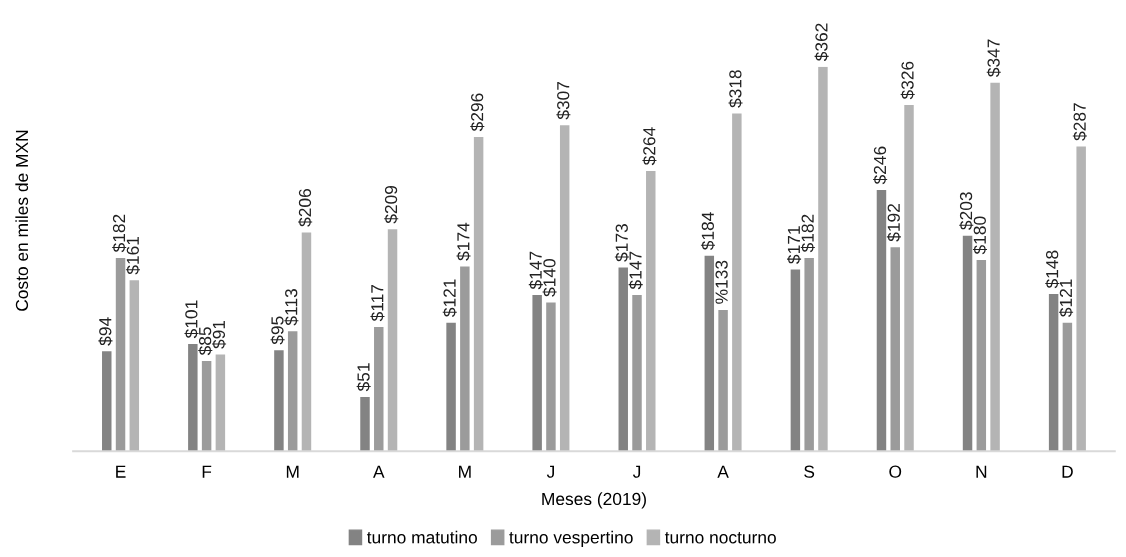 The image size is (1126, 557). I want to click on data-label: $209, so click(391, 204).